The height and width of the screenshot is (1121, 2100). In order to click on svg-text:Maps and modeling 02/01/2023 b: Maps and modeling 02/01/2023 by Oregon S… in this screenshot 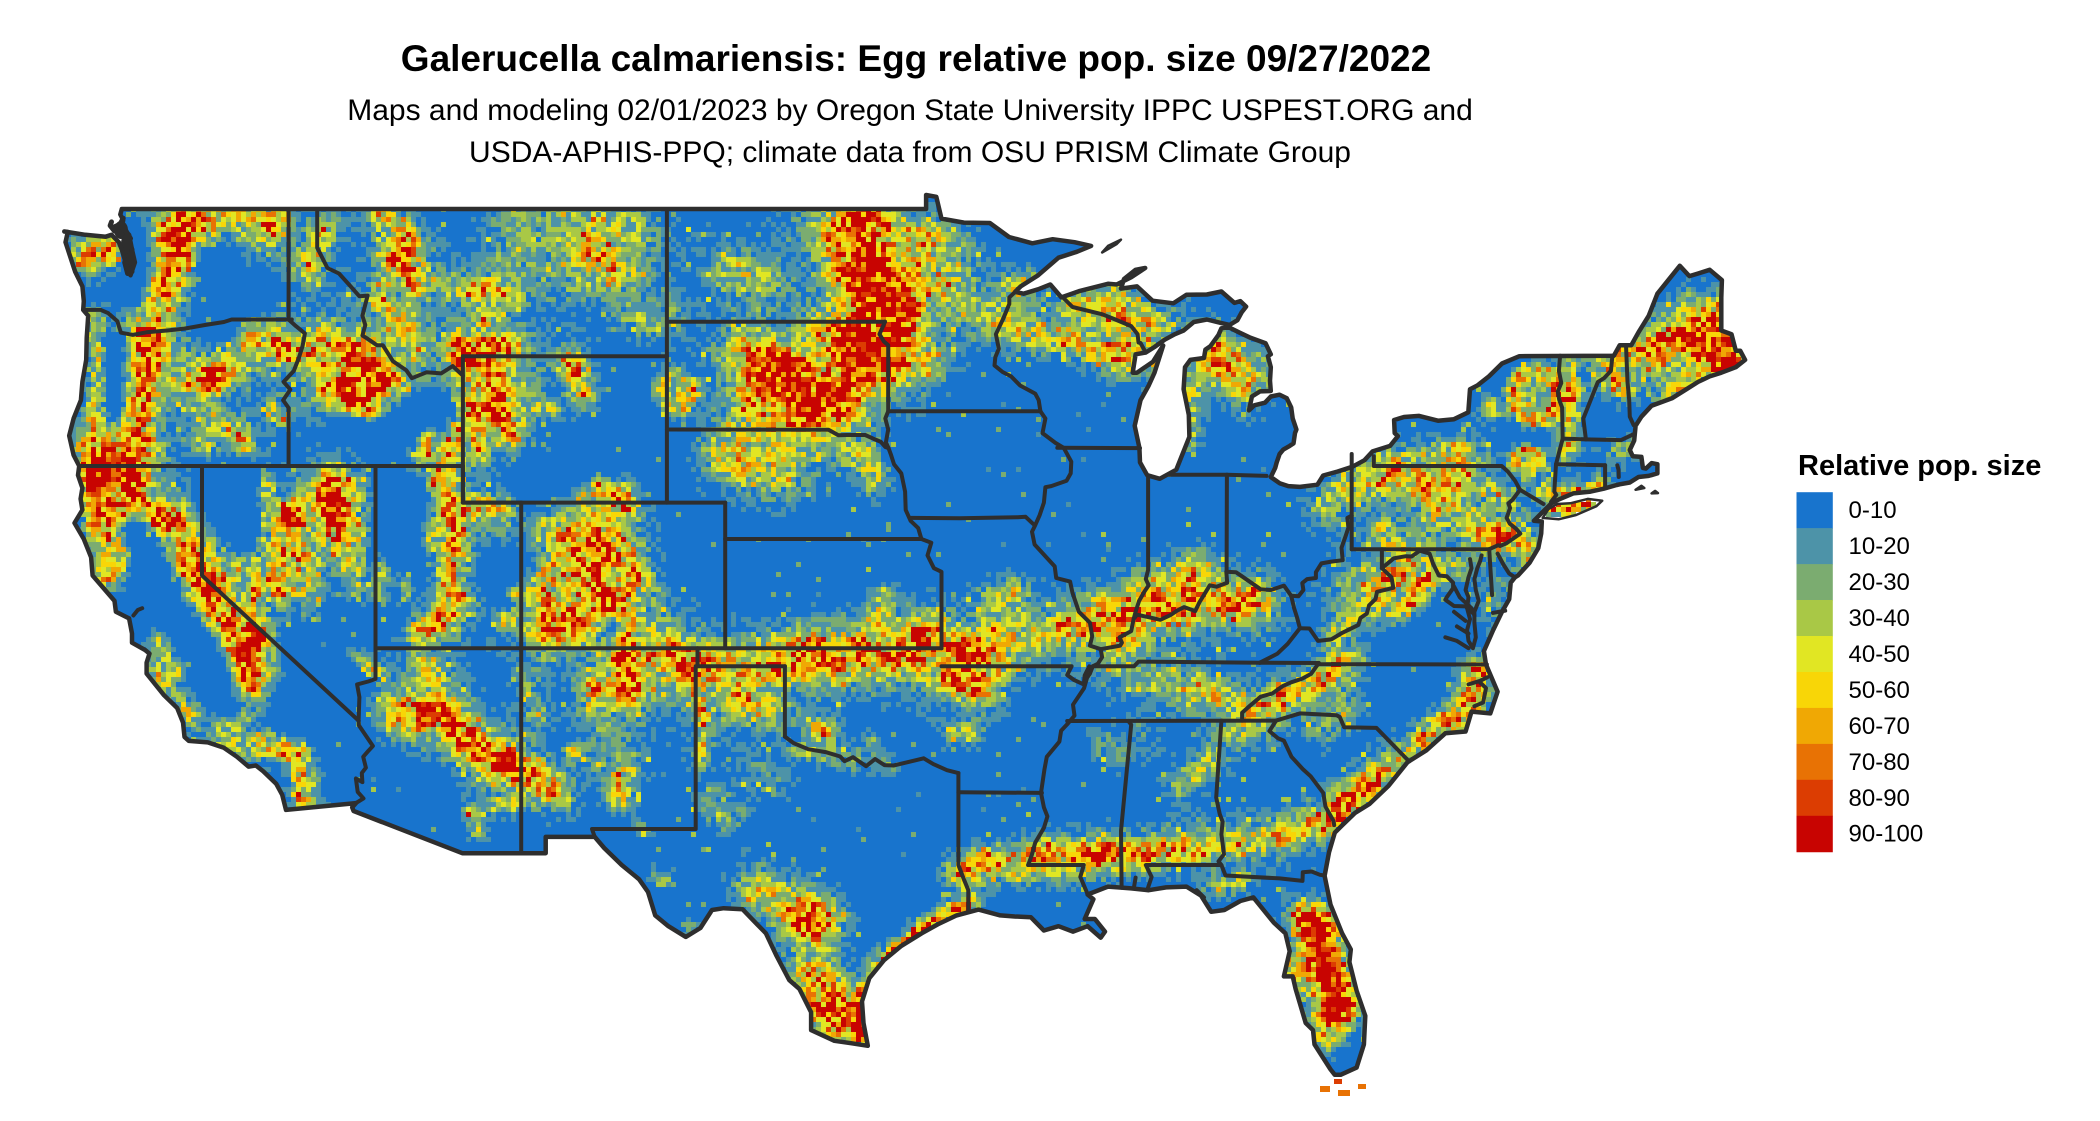, I will do `click(910, 110)`.